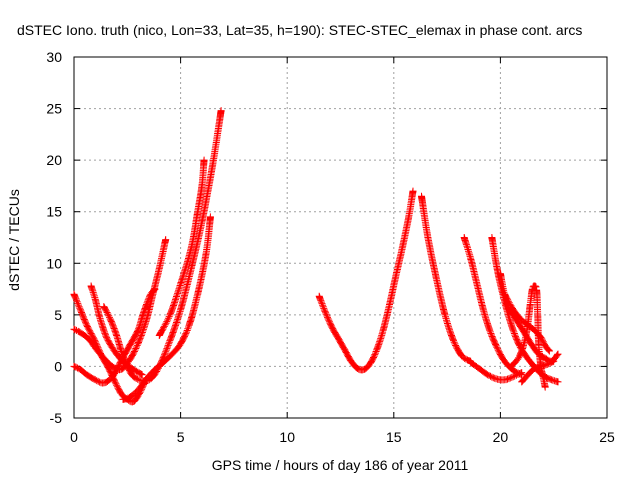 The image size is (640, 480). Describe the element at coordinates (58, 366) in the screenshot. I see `y-tick-label: 0` at that location.